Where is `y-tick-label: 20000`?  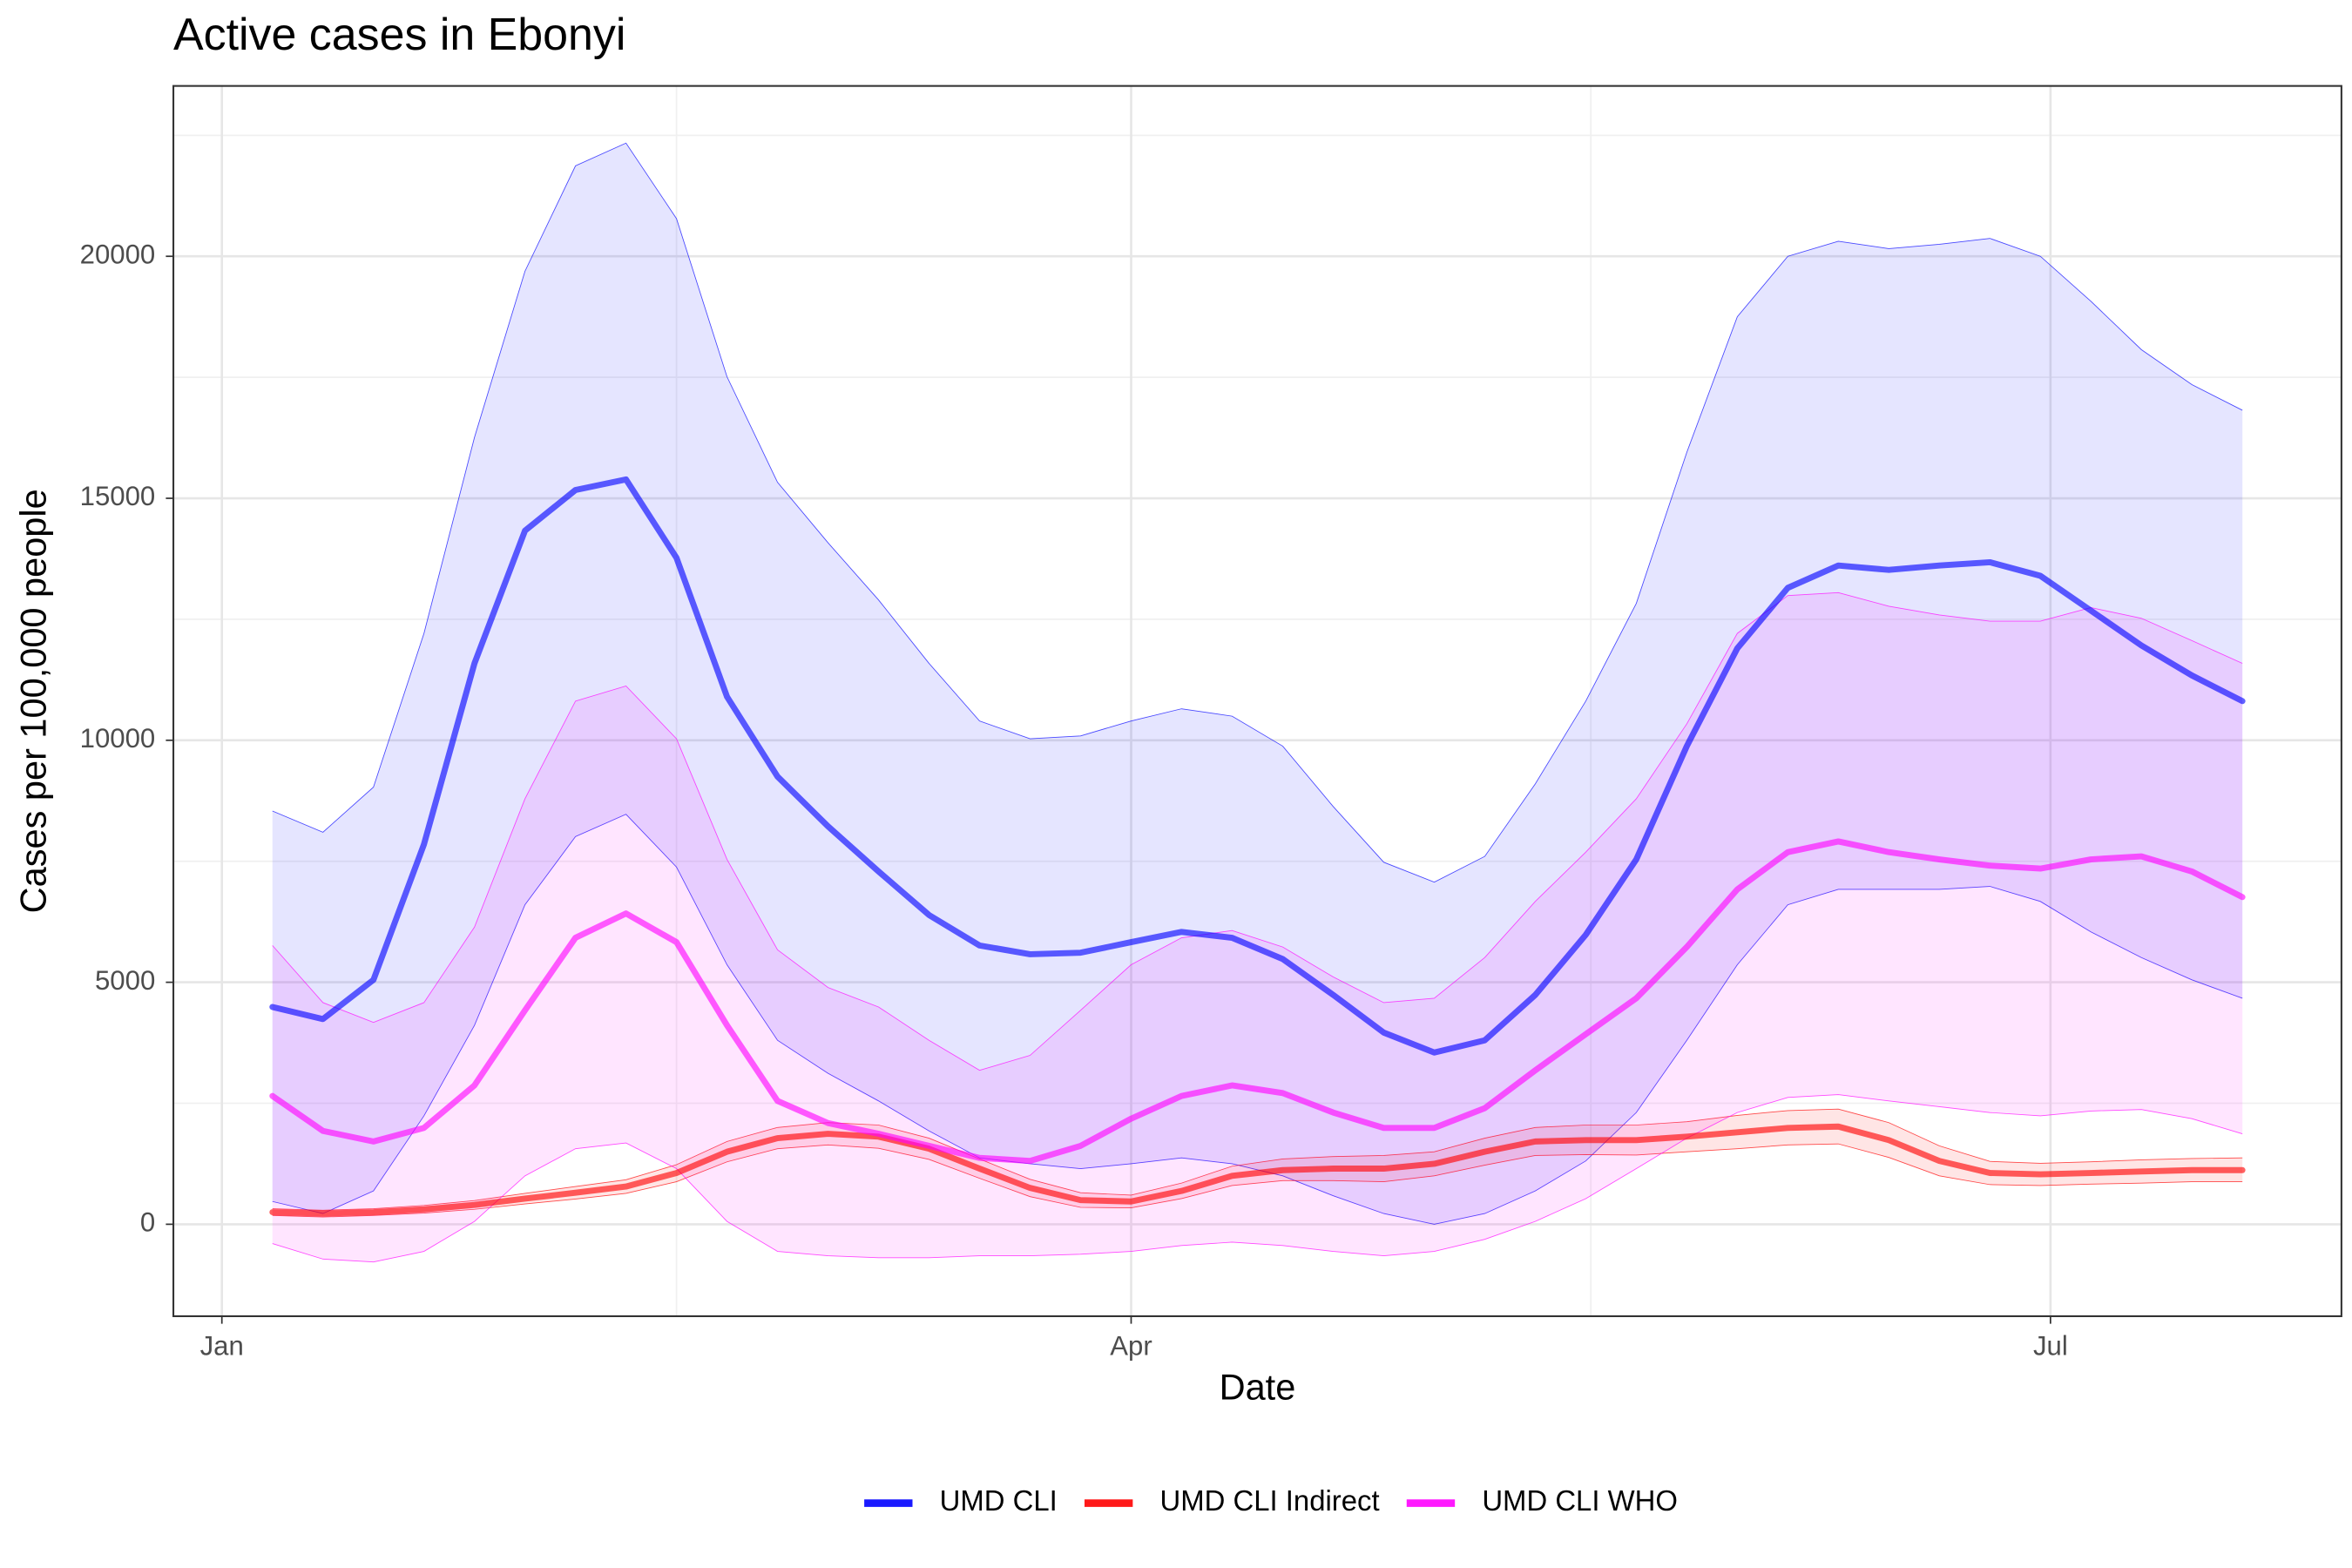
y-tick-label: 20000 is located at coordinates (118, 254).